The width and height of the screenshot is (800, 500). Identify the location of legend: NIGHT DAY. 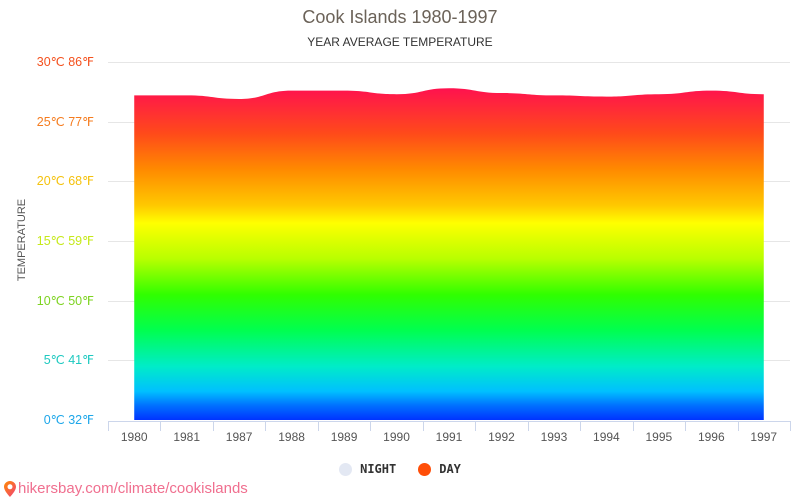
(400, 469).